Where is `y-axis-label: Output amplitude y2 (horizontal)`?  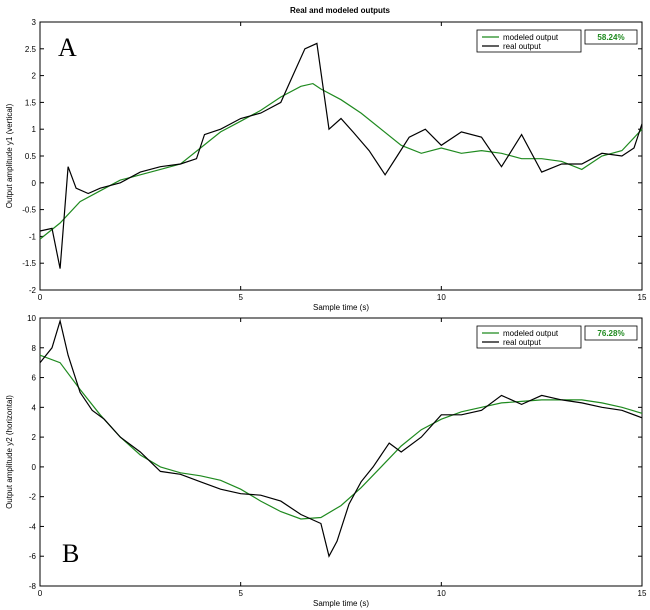 y-axis-label: Output amplitude y2 (horizontal) is located at coordinates (9, 452).